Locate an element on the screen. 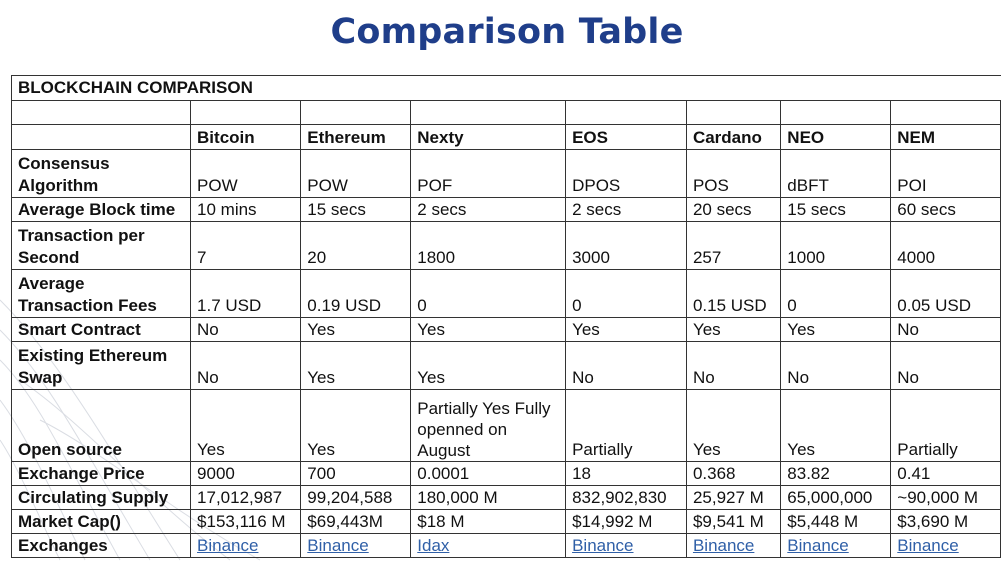  row-label: Existing Ethereum Swap is located at coordinates (101, 365).